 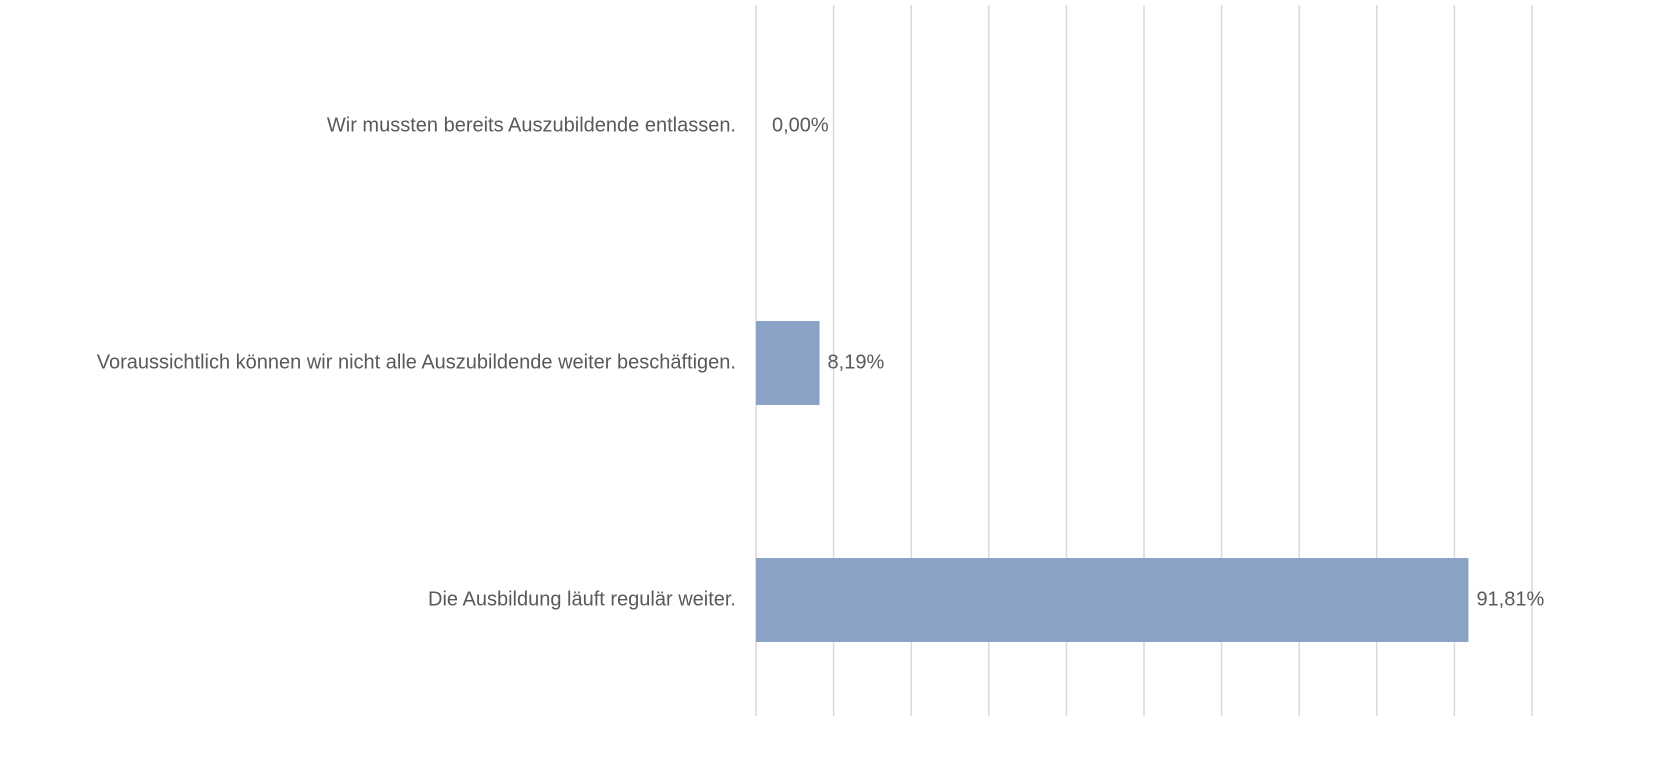 I want to click on category-label: Die Ausbildung läuft regulär weiter., so click(x=582, y=599).